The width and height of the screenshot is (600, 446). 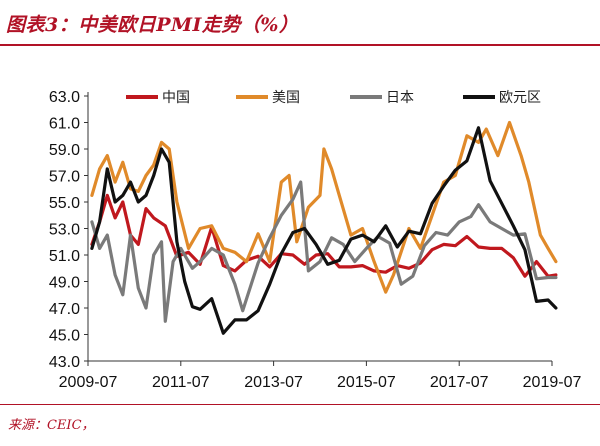 What do you see at coordinates (64, 283) in the screenshot?
I see `y-tick-label: 49.0` at bounding box center [64, 283].